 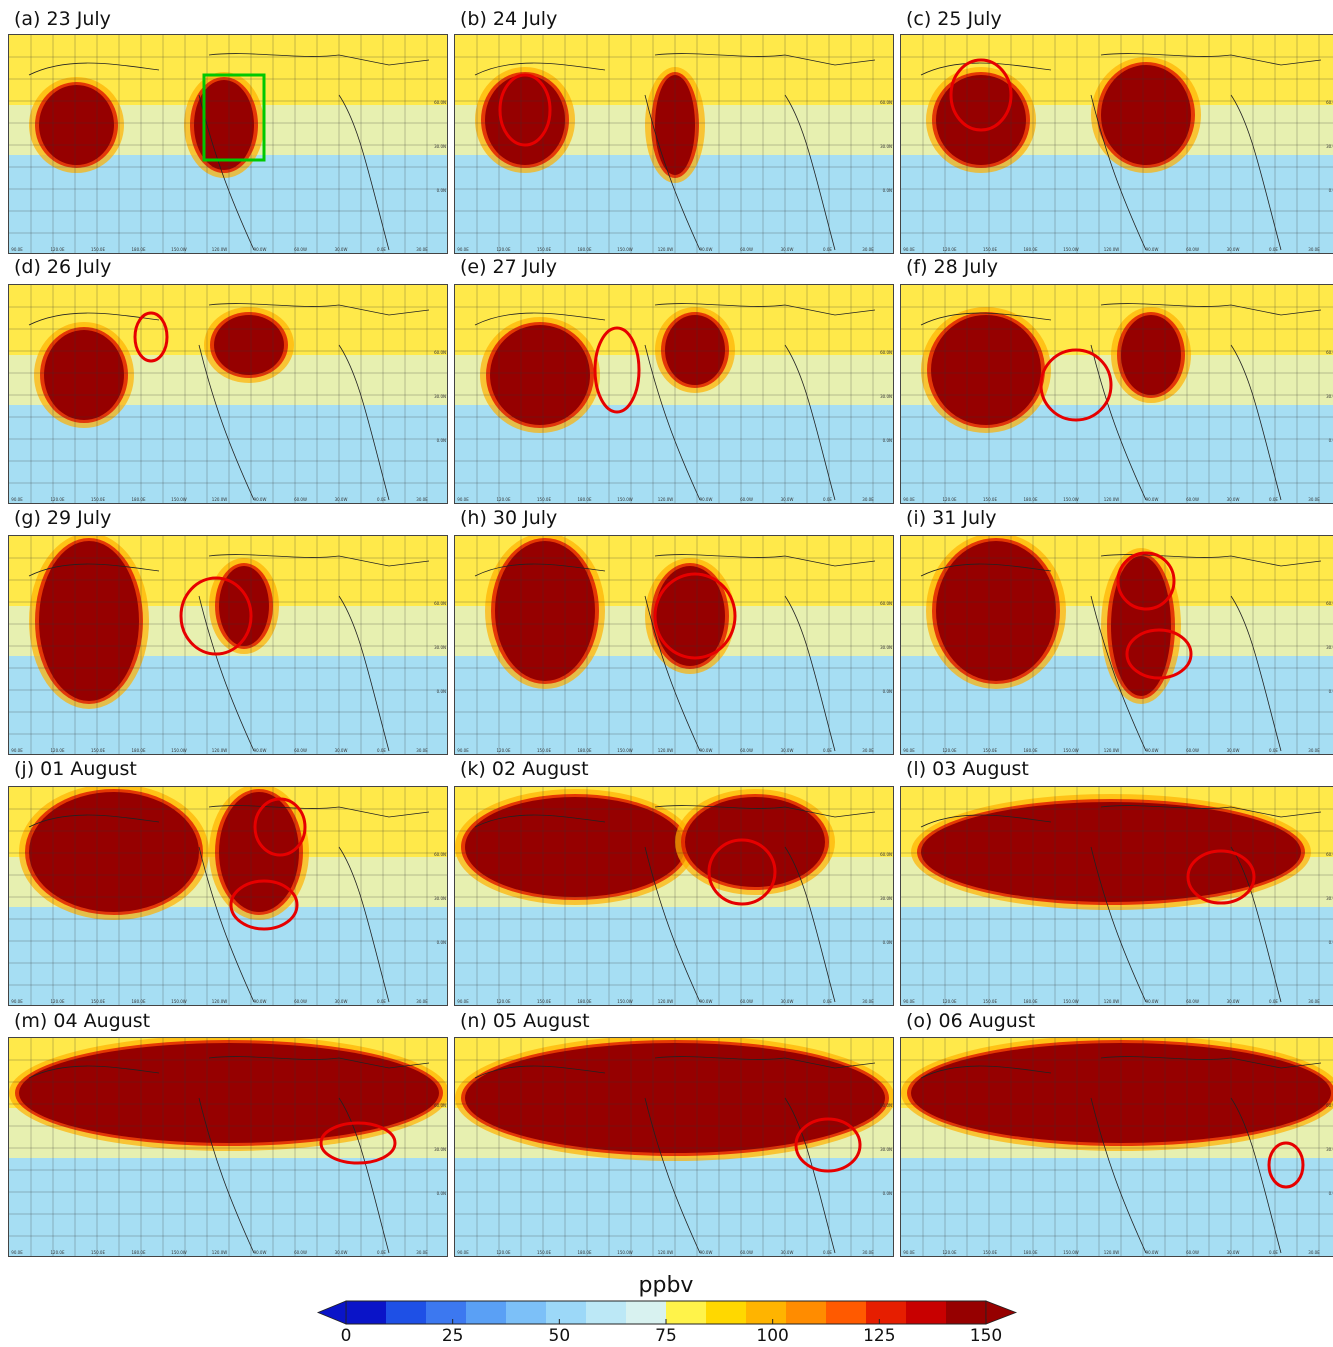 What do you see at coordinates (666, 1285) in the screenshot?
I see `colorbar-unit: ppbv` at bounding box center [666, 1285].